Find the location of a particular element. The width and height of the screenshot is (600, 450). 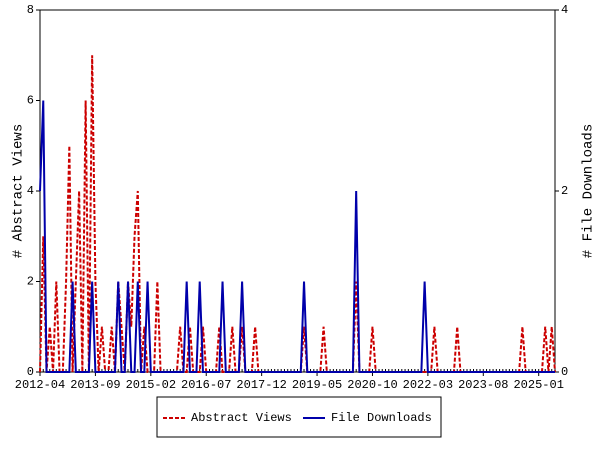

x-tick-label: 2019-05 is located at coordinates (317, 385).